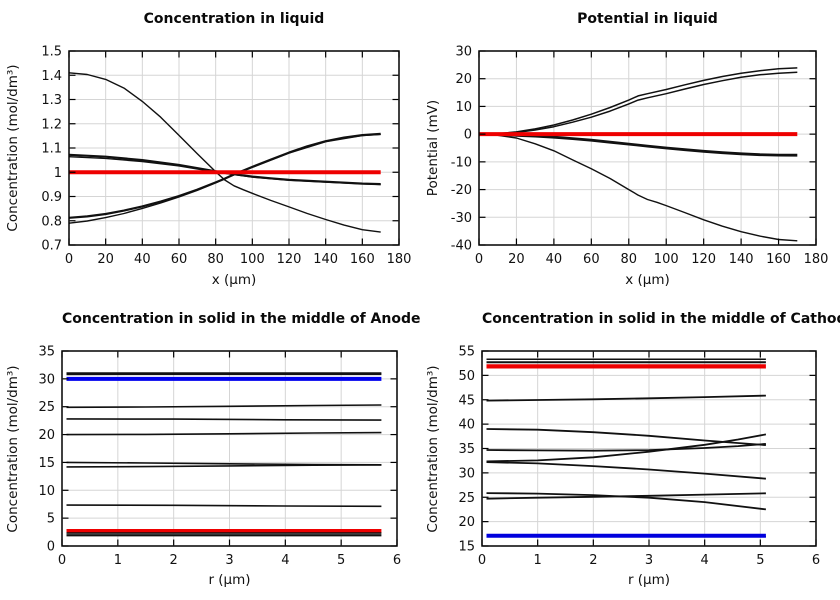  Describe the element at coordinates (466, 425) in the screenshot. I see `y-tick-label: 40` at that location.